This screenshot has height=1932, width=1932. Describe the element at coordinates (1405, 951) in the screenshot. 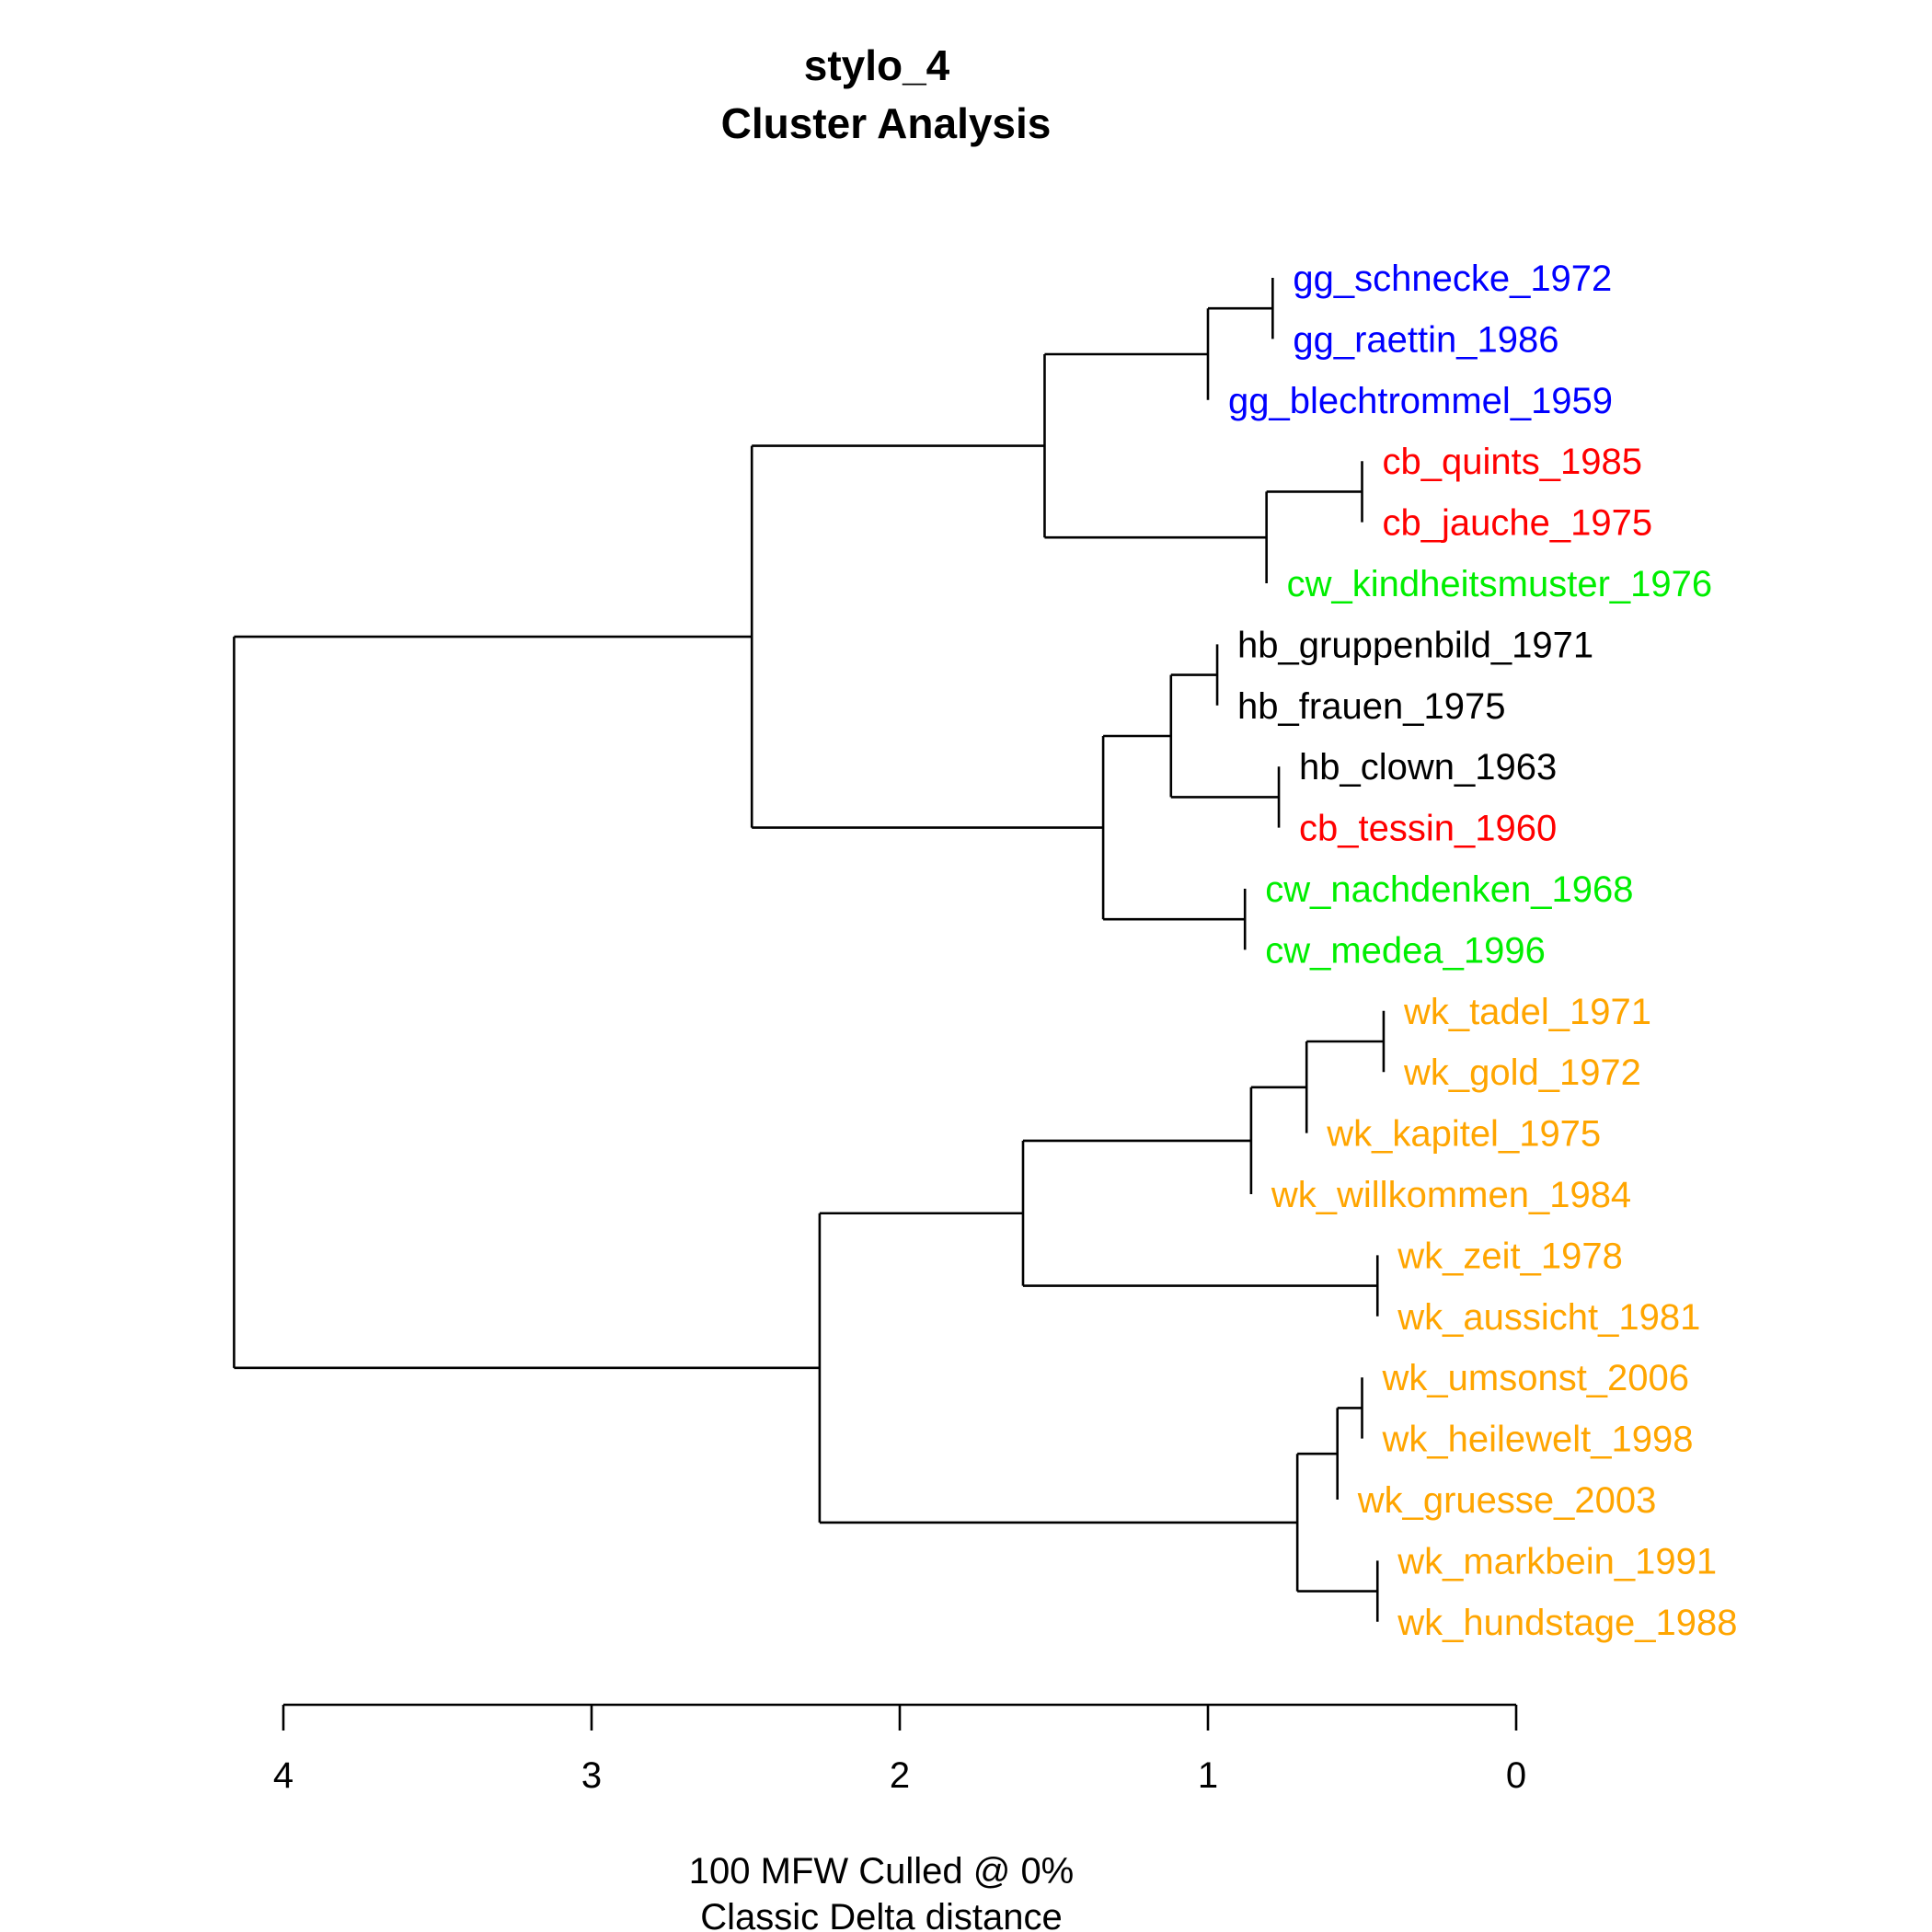

I see `leaf-label: cw_medea_1996` at that location.